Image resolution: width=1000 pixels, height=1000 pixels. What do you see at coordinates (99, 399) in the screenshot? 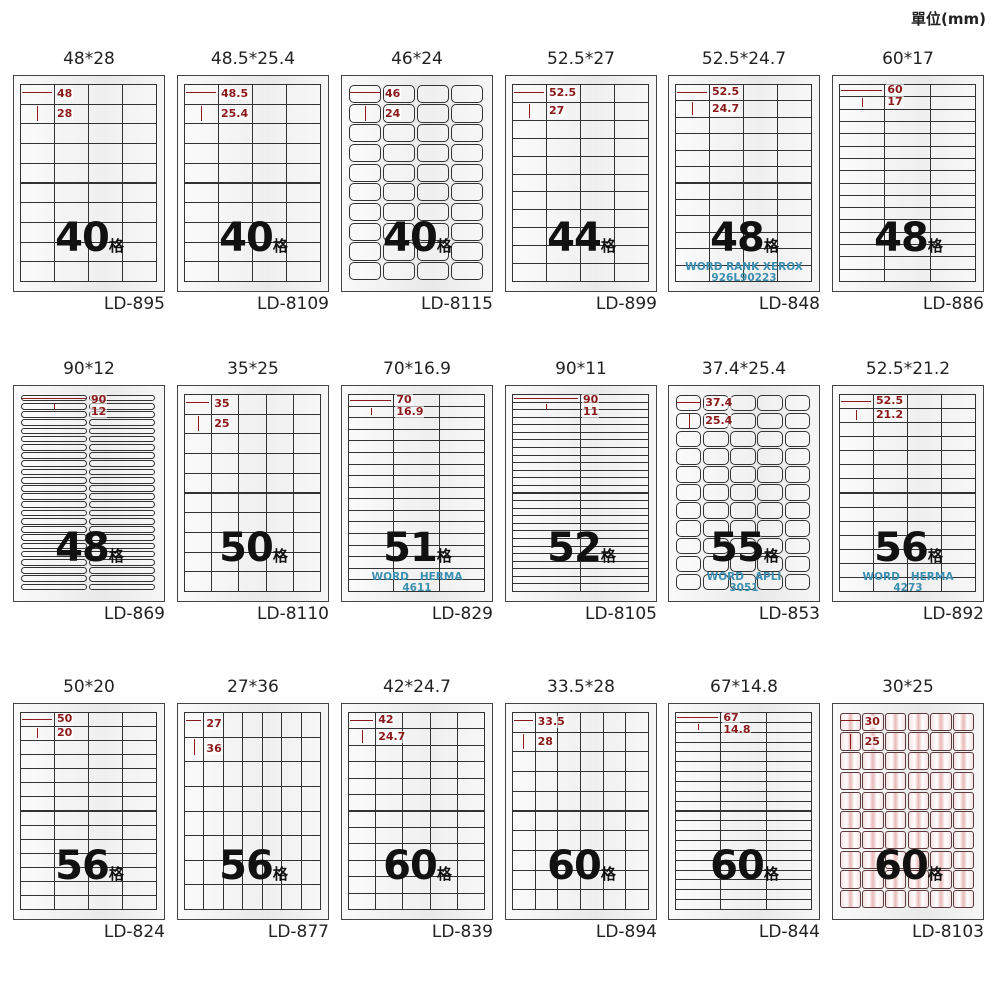
I see `width-value: 90` at bounding box center [99, 399].